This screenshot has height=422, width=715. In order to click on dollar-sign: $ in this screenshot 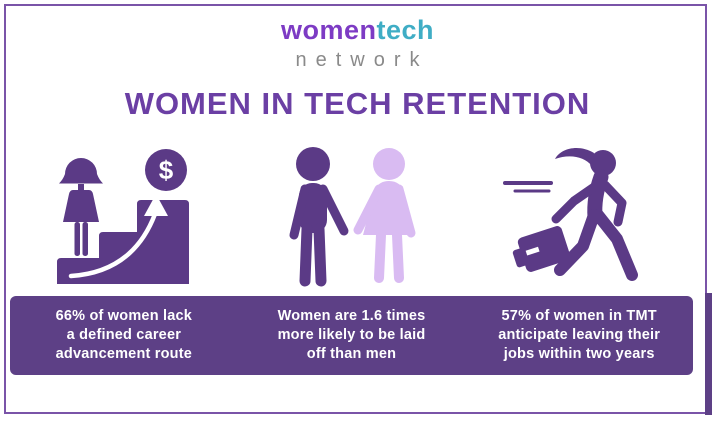, I will do `click(166, 170)`.